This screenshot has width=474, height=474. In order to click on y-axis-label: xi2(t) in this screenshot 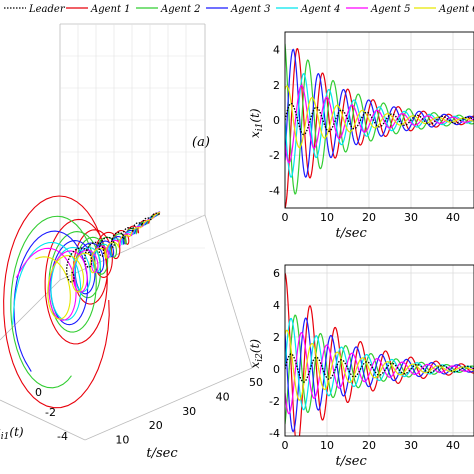, I will do `click(256, 354)`.